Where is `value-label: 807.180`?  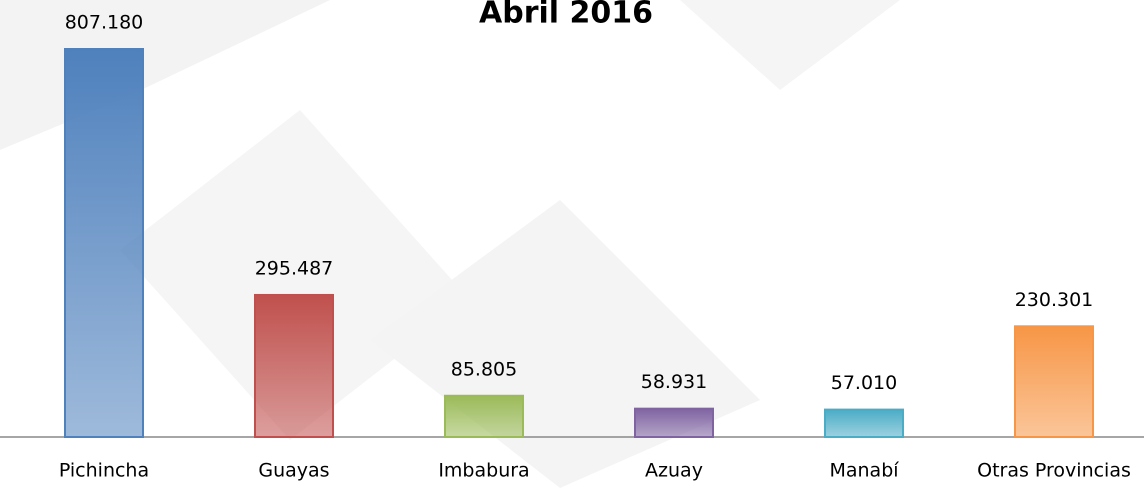
value-label: 807.180 is located at coordinates (104, 23).